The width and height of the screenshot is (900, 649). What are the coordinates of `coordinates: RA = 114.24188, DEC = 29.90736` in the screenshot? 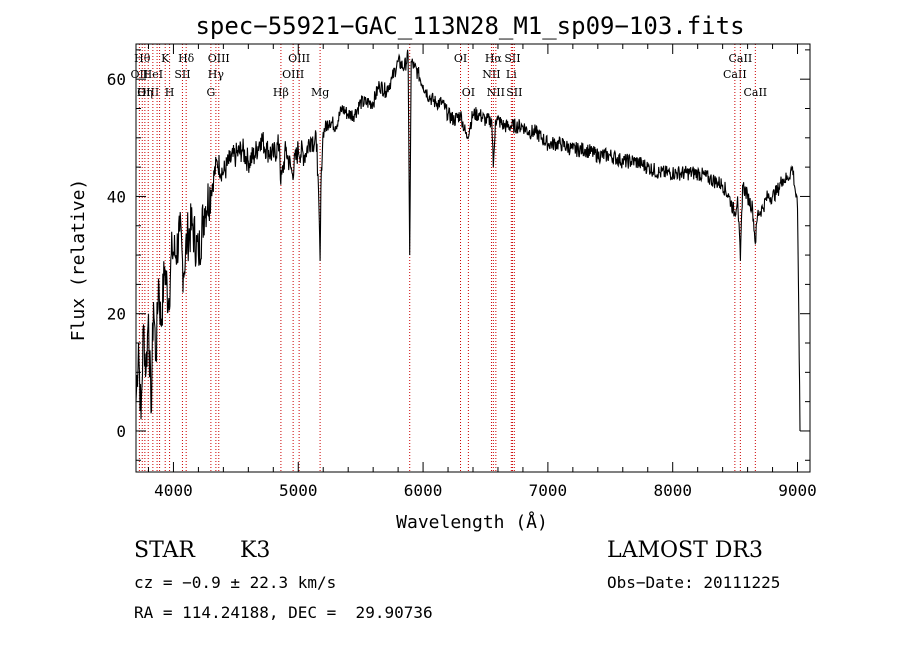 It's located at (283, 612).